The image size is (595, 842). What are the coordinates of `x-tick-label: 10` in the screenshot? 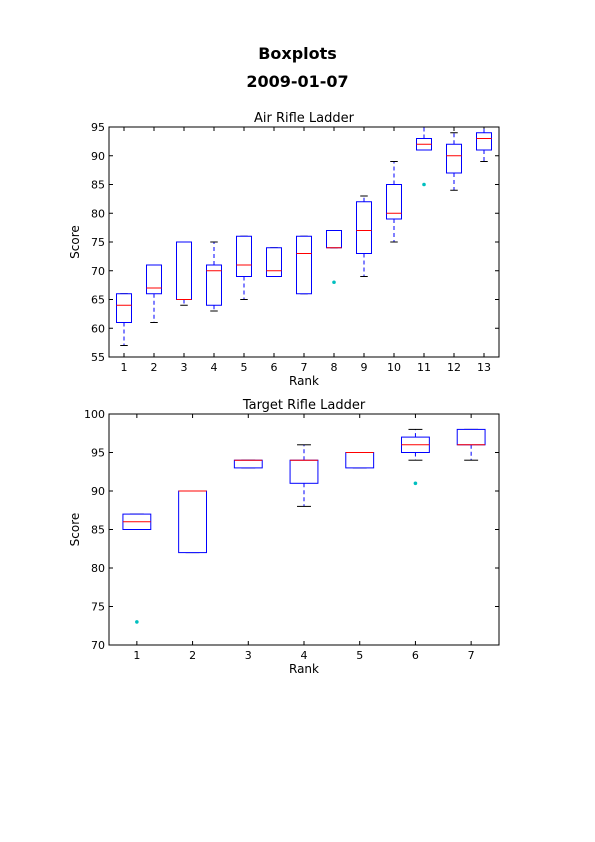 It's located at (394, 367).